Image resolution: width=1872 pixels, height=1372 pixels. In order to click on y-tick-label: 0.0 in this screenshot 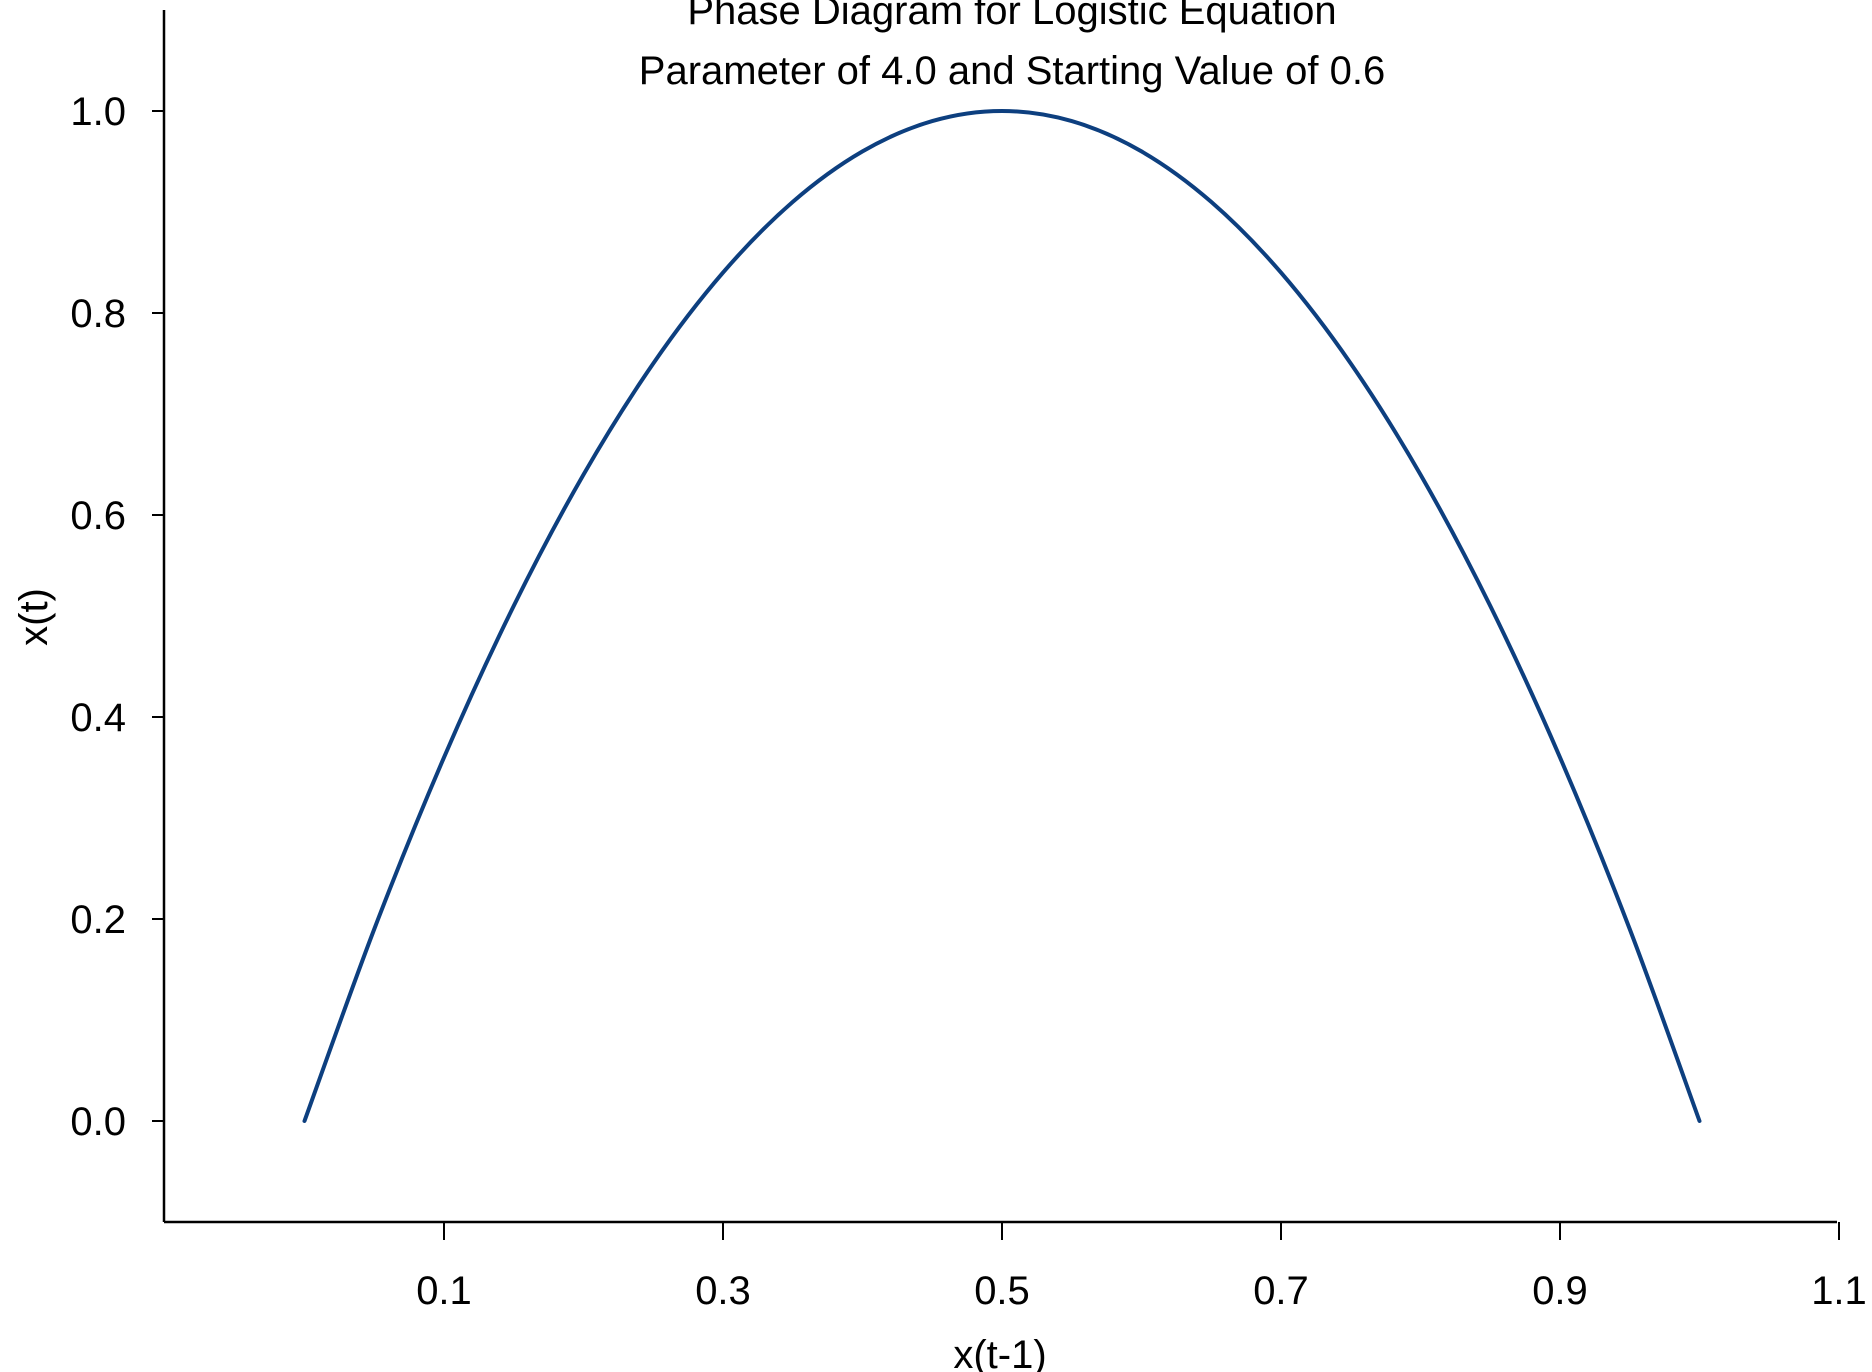, I will do `click(98, 1122)`.